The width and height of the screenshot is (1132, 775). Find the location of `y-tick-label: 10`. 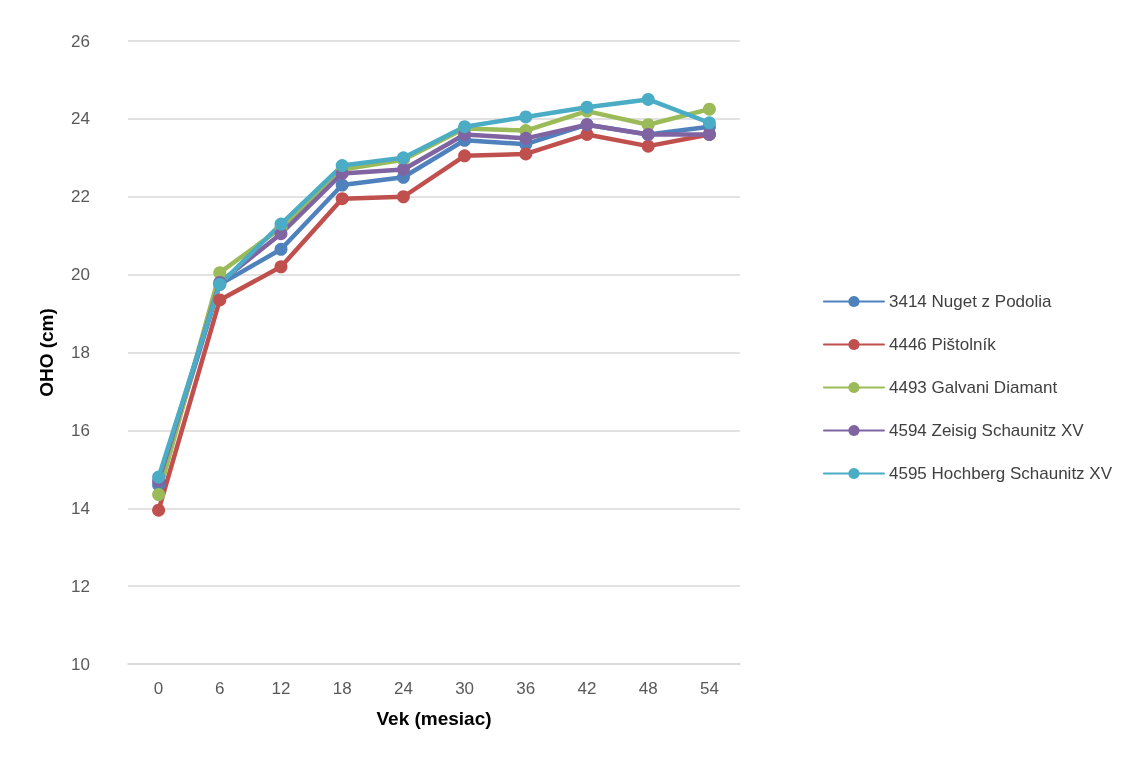

y-tick-label: 10 is located at coordinates (80, 664).